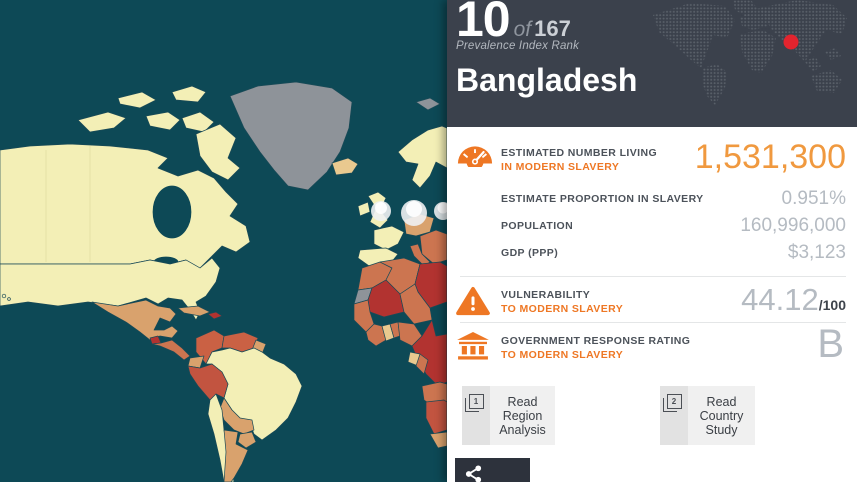  Describe the element at coordinates (474, 403) in the screenshot. I see `region-analysis-doc-icon: 1` at that location.